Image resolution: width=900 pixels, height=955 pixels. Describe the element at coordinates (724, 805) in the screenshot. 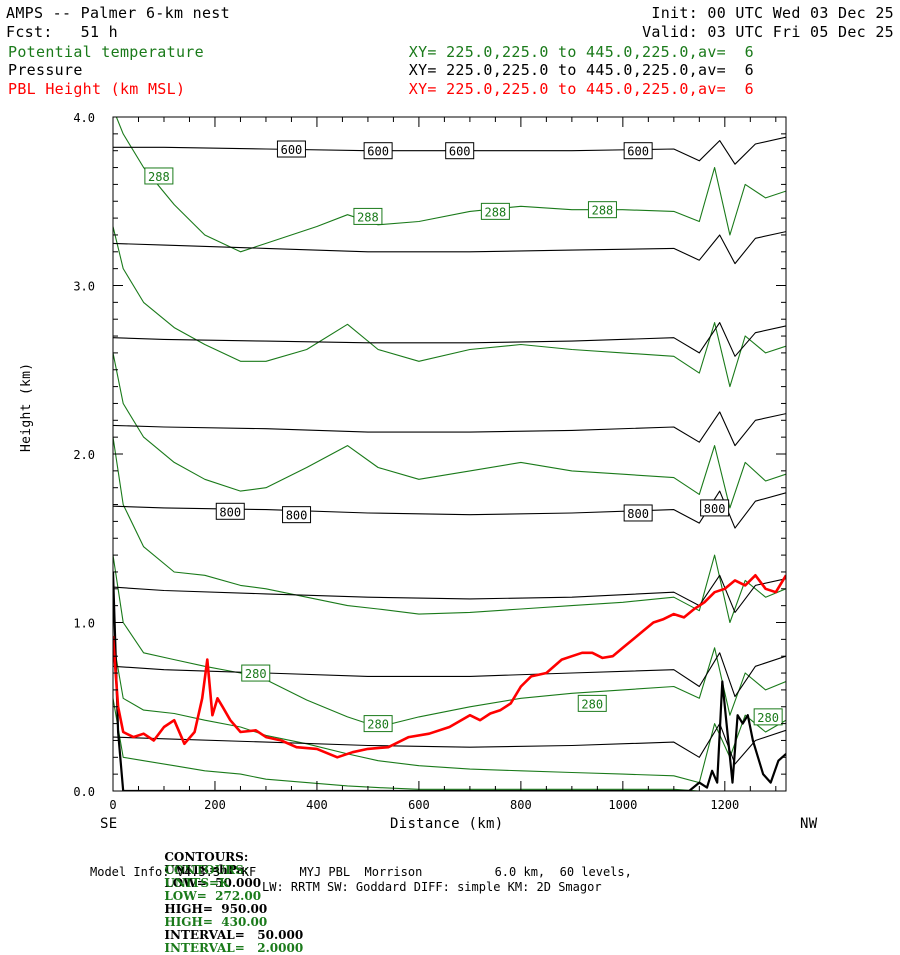

I see `x-tick-label: 1200` at that location.